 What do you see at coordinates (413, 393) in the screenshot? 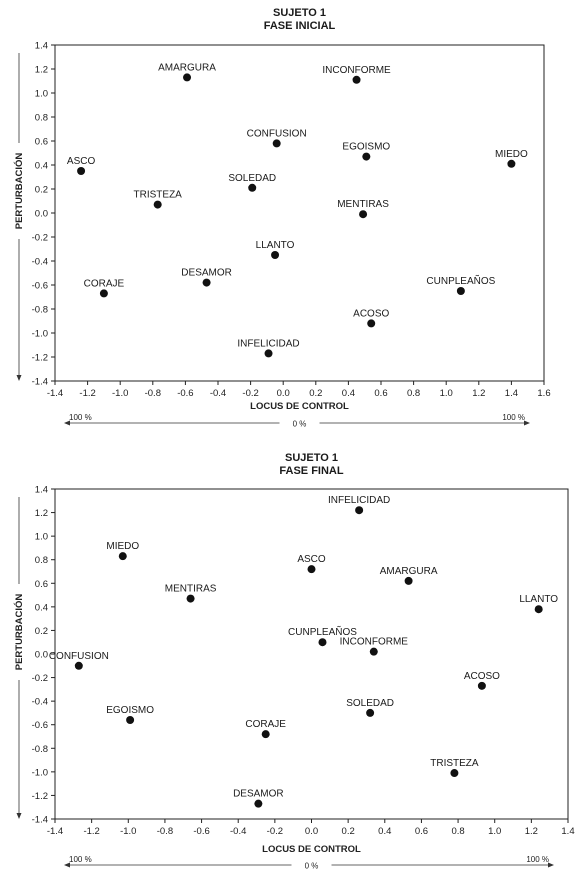
I see `x-tick-label: 0.8` at bounding box center [413, 393].